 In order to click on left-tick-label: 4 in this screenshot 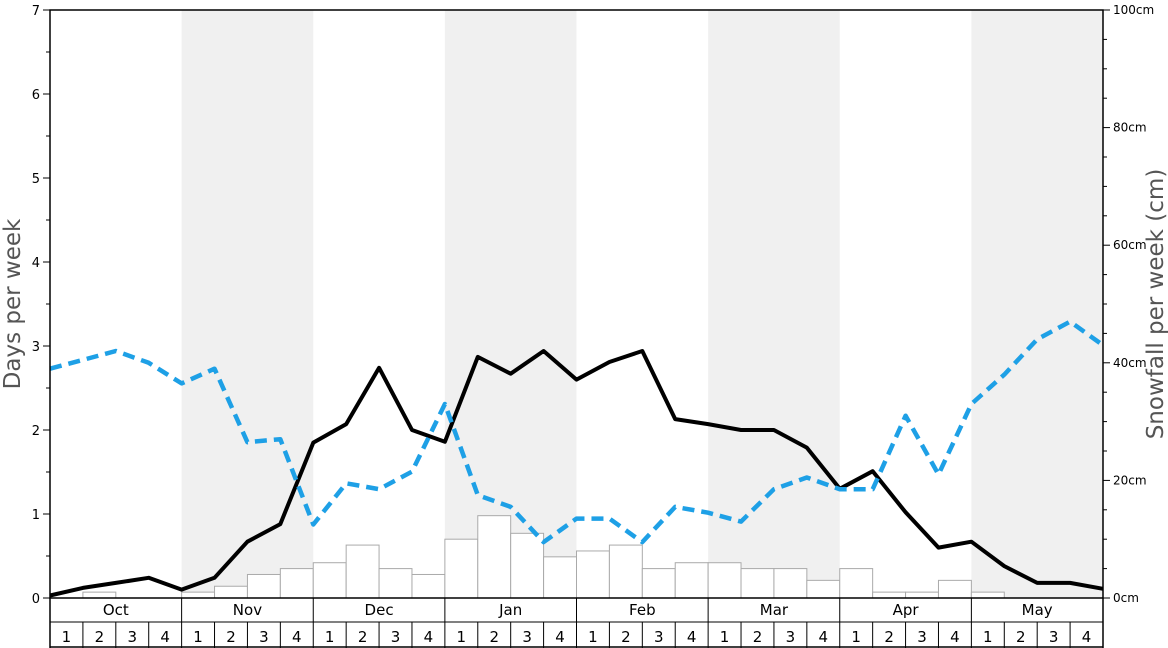, I will do `click(36, 263)`.